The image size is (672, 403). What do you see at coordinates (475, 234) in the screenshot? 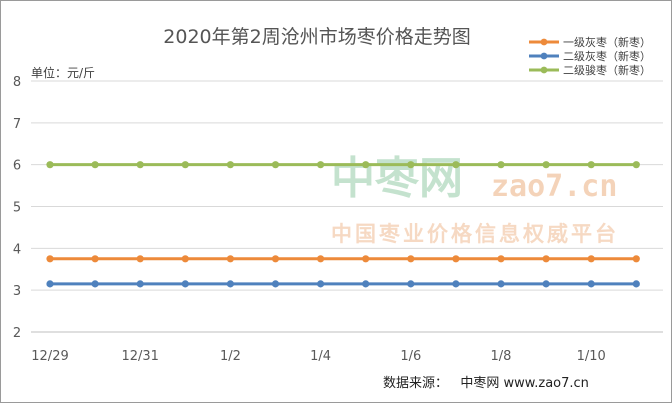
I see `watermark-slogan: 中国枣业价格信息权威平台` at bounding box center [475, 234].